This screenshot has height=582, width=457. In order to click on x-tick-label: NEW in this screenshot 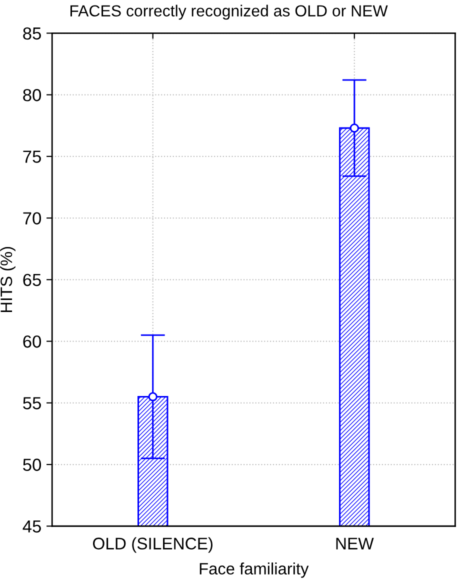, I will do `click(355, 544)`.